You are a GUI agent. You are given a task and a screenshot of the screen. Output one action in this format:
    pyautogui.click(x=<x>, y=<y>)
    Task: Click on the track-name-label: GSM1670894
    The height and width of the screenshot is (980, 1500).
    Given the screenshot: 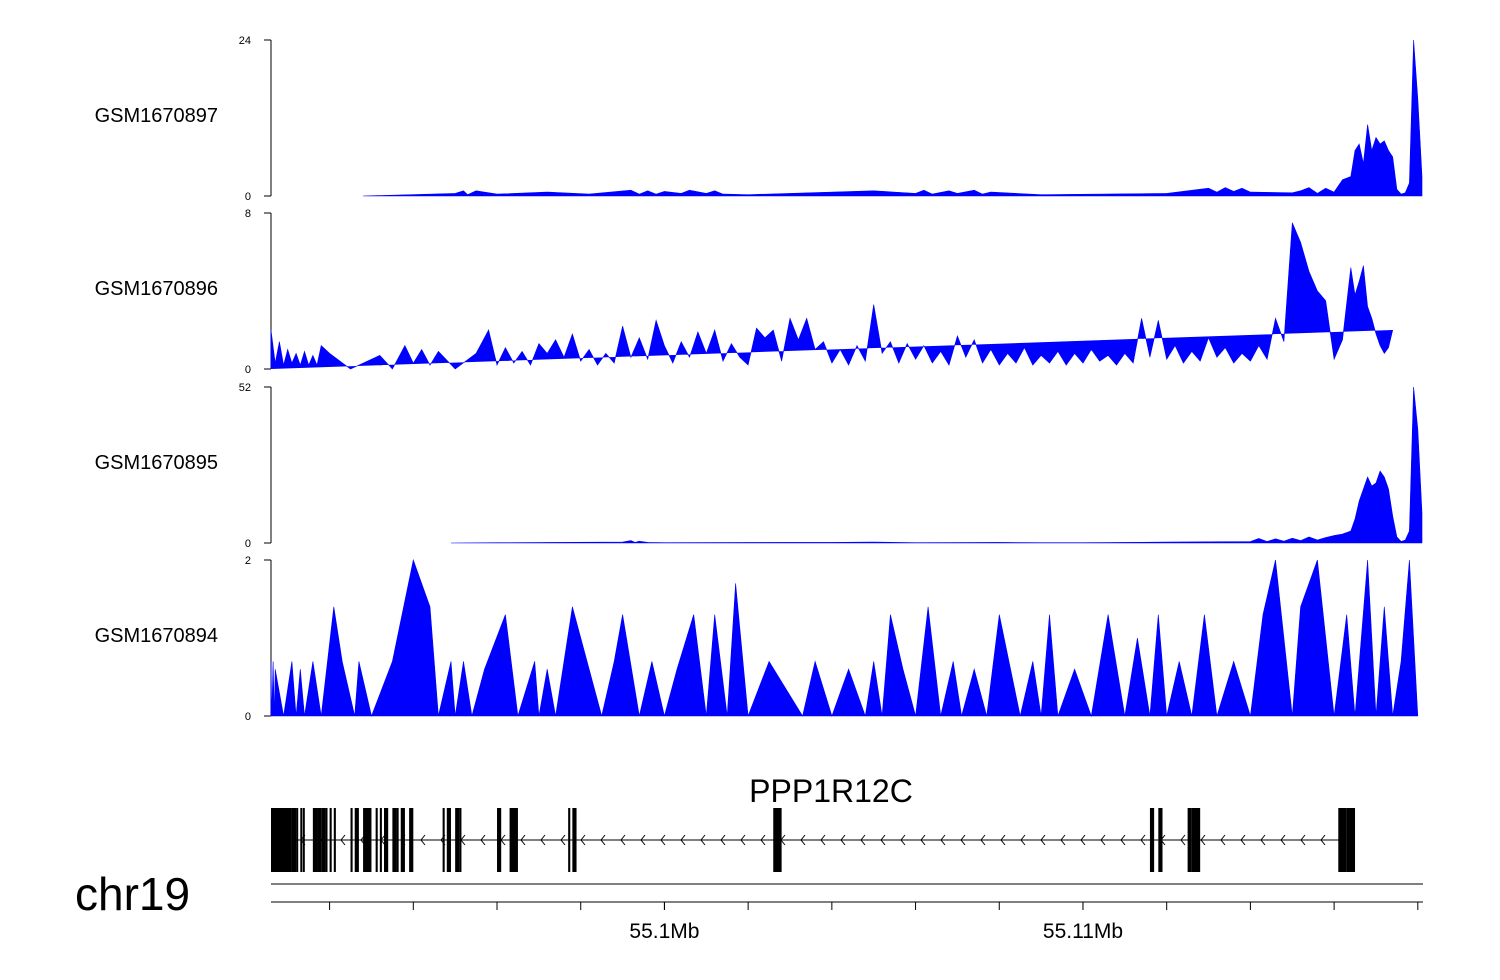 What is the action you would take?
    pyautogui.click(x=156, y=636)
    